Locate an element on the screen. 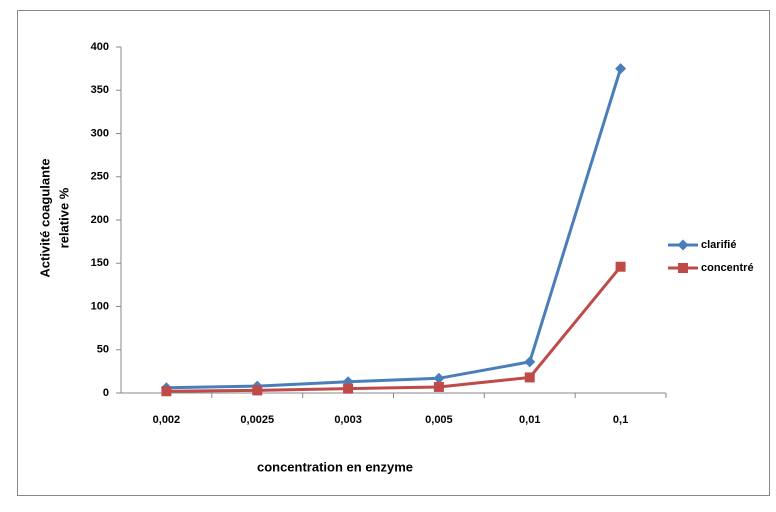 The height and width of the screenshot is (512, 776). y-tick-label: 350 is located at coordinates (100, 90).